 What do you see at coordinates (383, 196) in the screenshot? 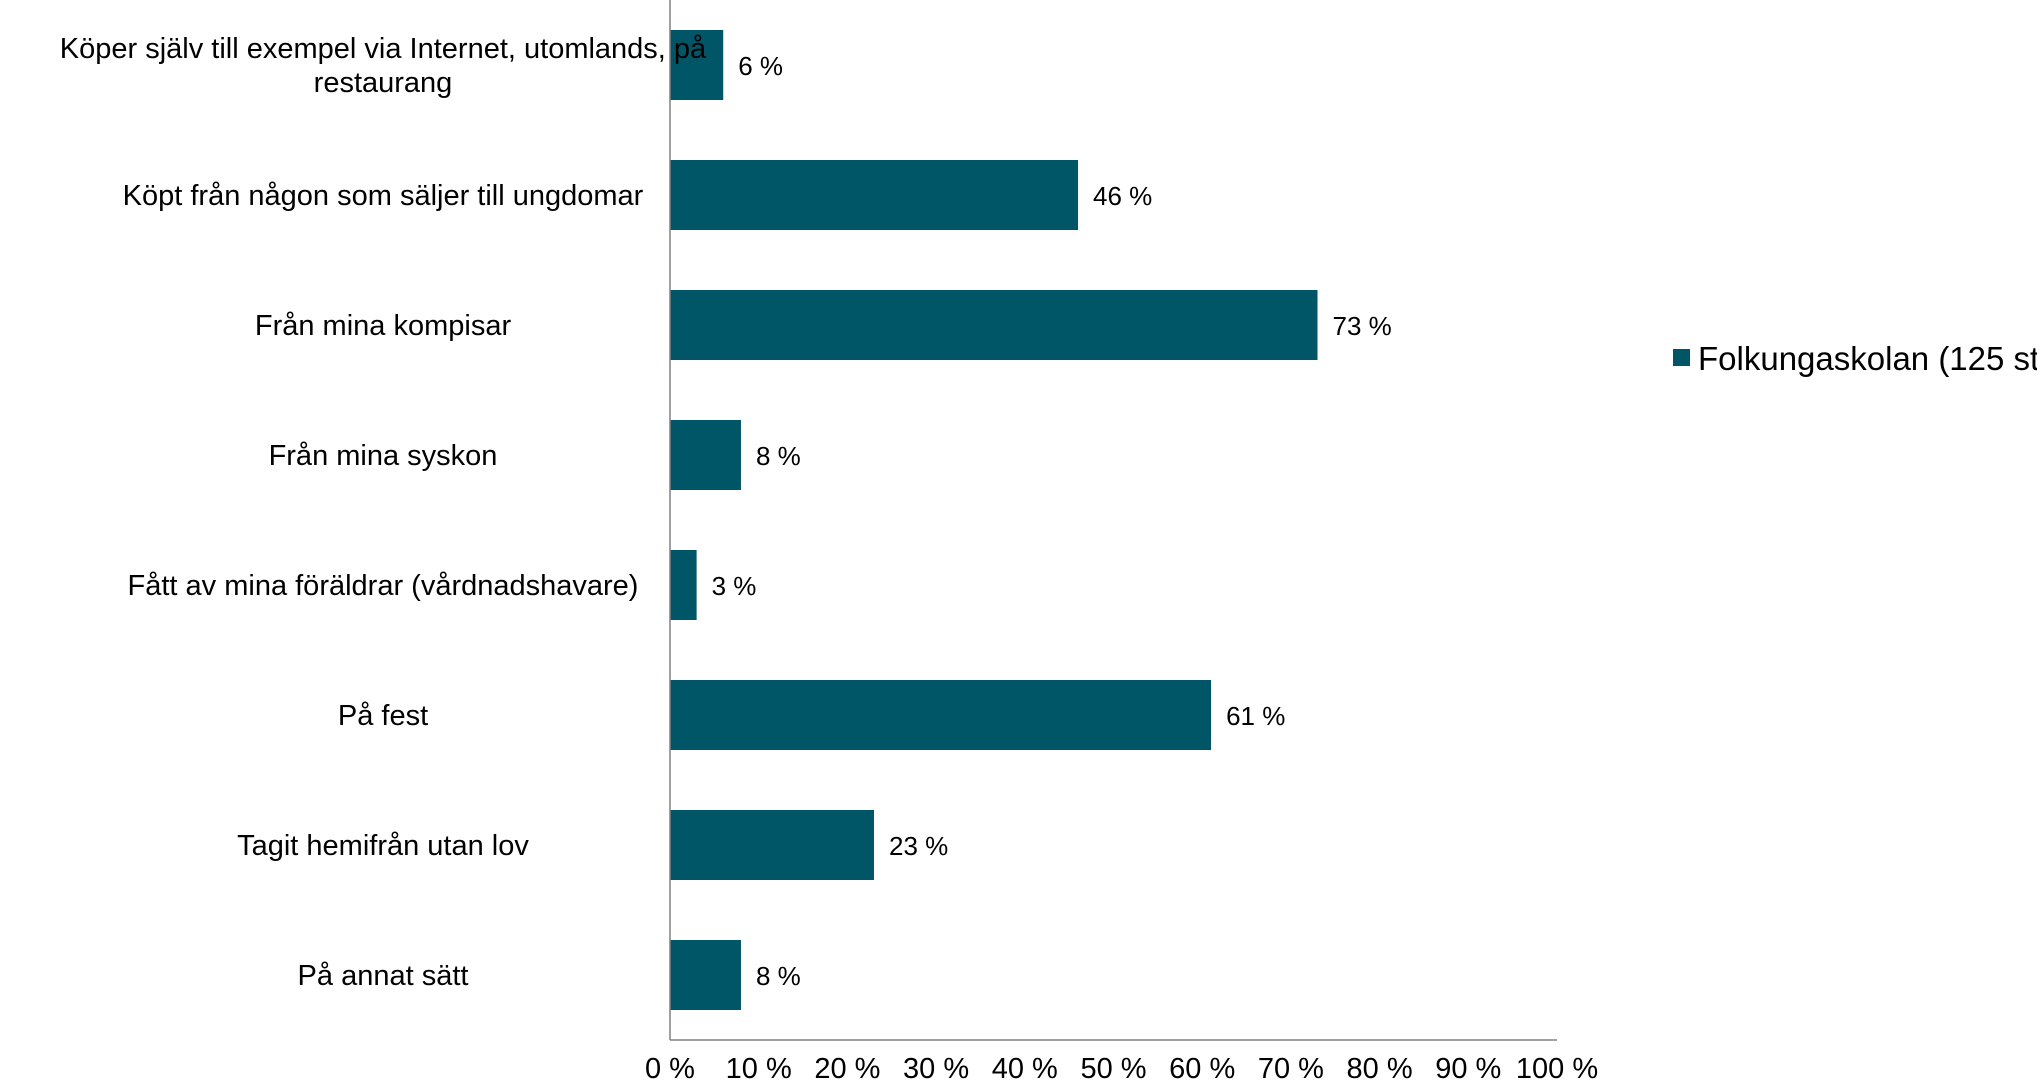
I see `category-label: Köpt från någon som säljer till ungdomar` at bounding box center [383, 196].